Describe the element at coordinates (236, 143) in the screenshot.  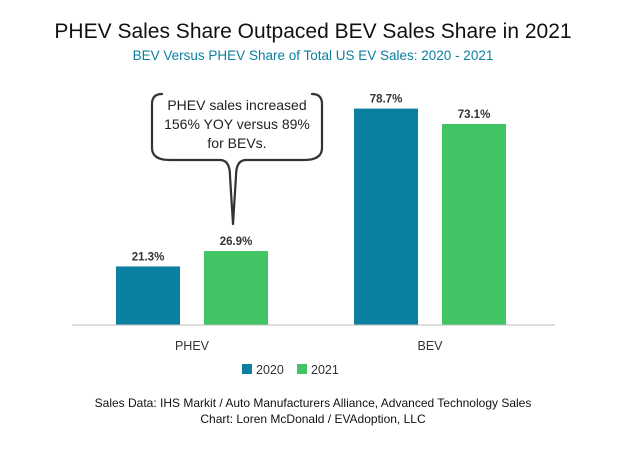
I see `annotation-line-3: for BEVs.` at that location.